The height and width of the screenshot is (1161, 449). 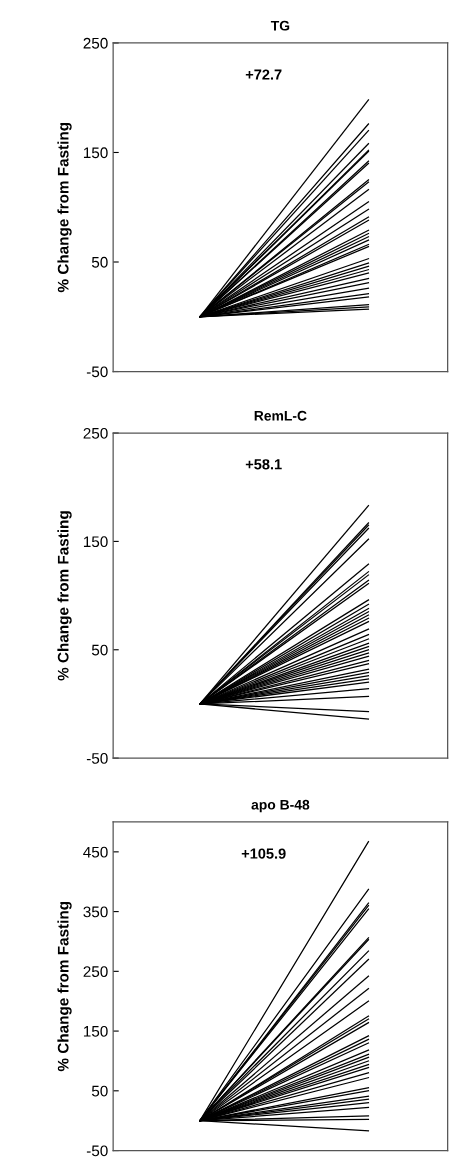 What do you see at coordinates (95, 912) in the screenshot?
I see `y-tick-label: 350` at bounding box center [95, 912].